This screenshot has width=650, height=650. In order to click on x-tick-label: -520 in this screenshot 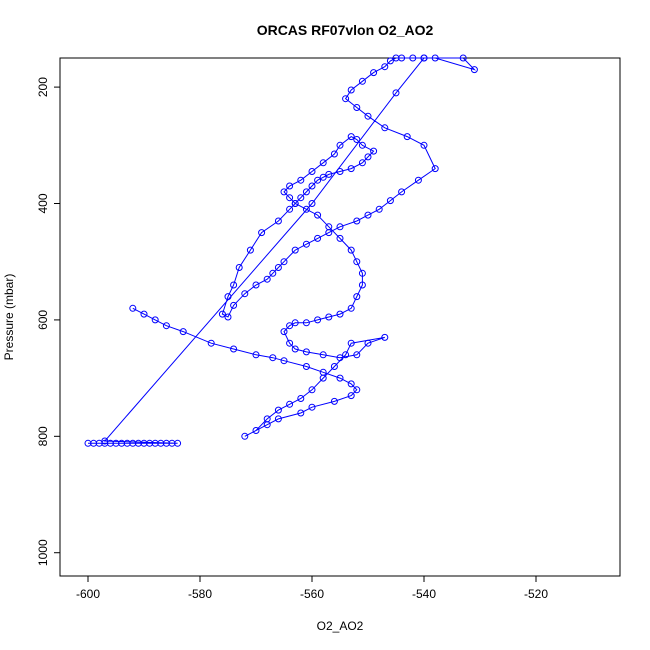, I will do `click(536, 594)`.